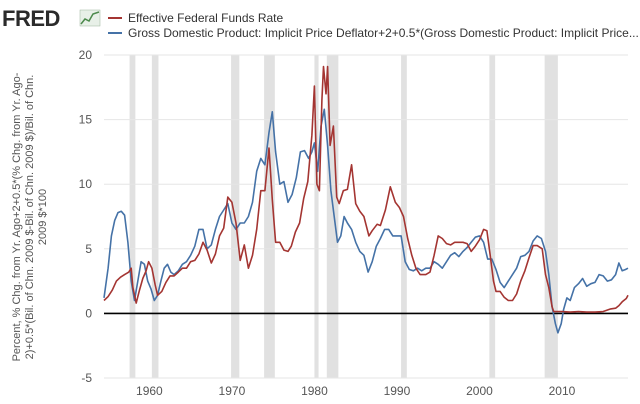 The image size is (640, 404). What do you see at coordinates (314, 391) in the screenshot?
I see `x-tick-label-1980: 1980` at bounding box center [314, 391].